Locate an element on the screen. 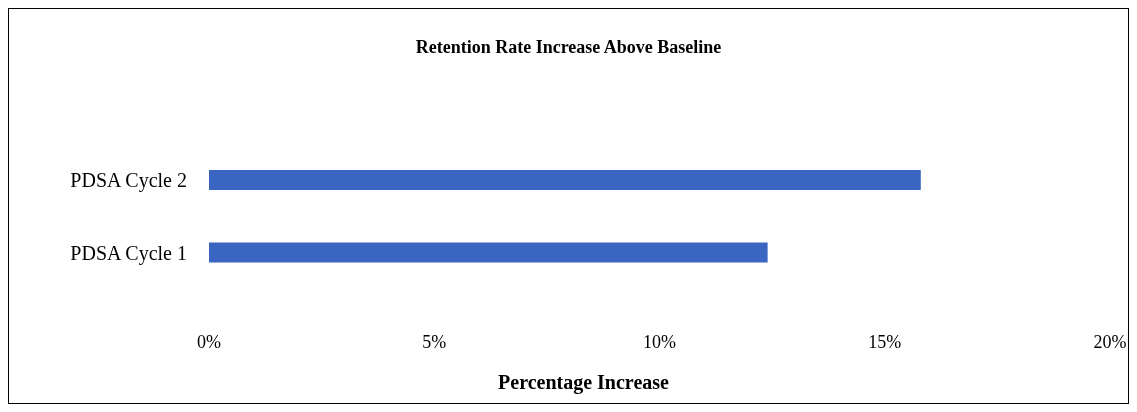  y-tick-label: PDSA Cycle 2 is located at coordinates (128, 181).